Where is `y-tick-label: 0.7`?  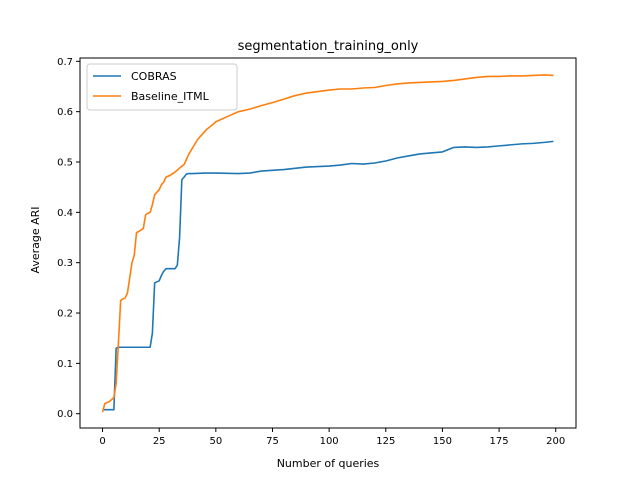 y-tick-label: 0.7 is located at coordinates (65, 62).